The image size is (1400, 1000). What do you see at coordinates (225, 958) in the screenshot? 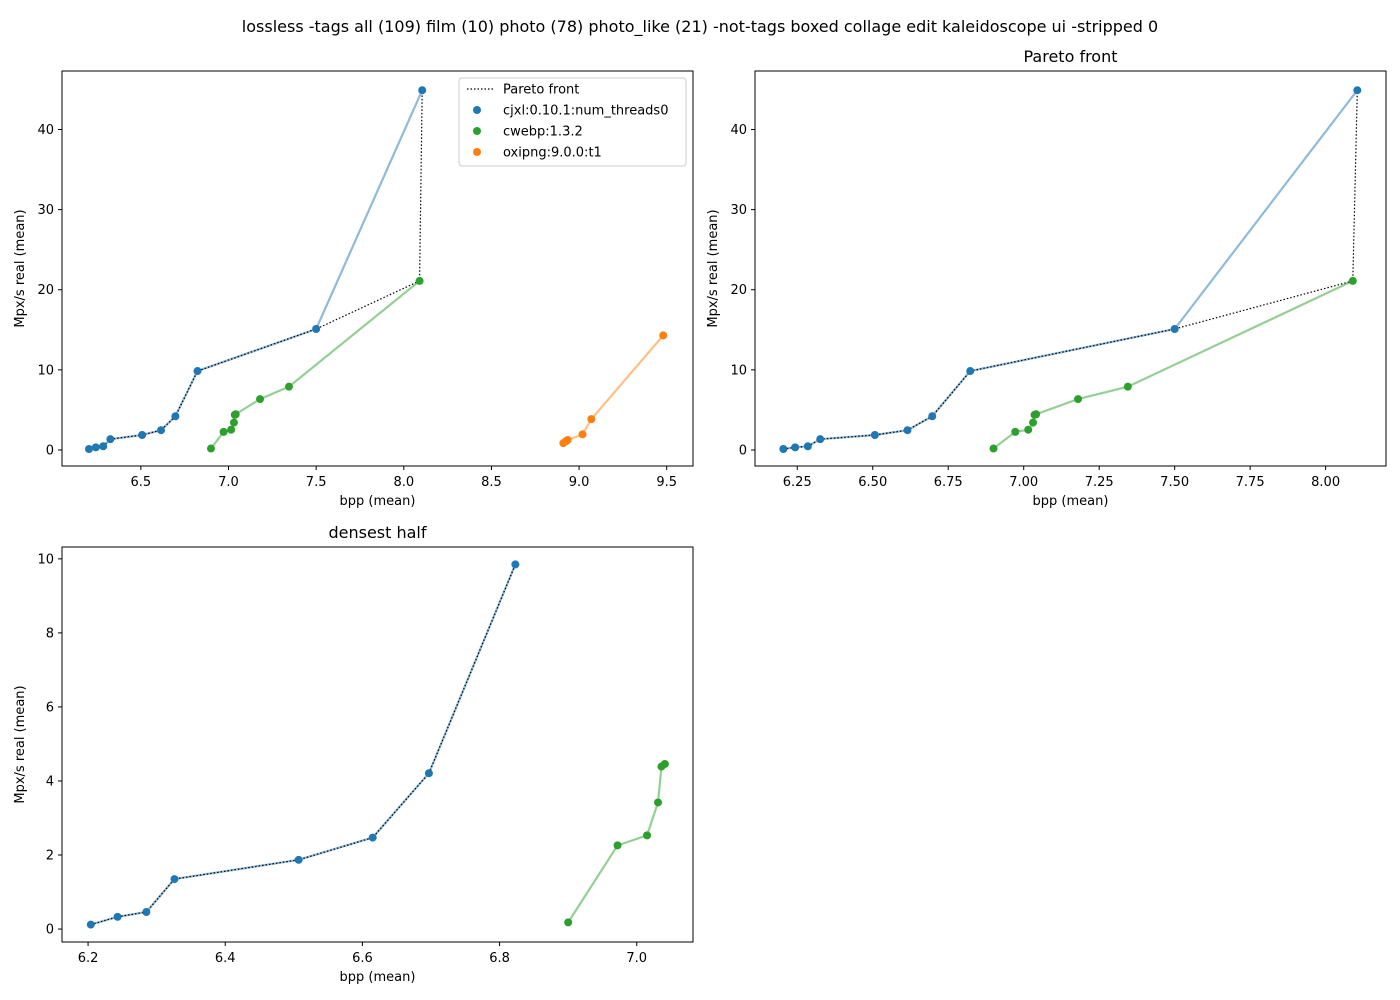
I see `x-tick-label: 6.4` at bounding box center [225, 958].